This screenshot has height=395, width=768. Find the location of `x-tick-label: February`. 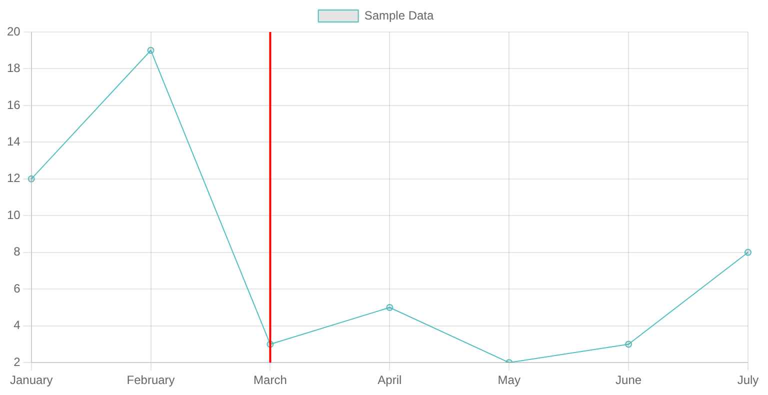

x-tick-label: February is located at coordinates (150, 380).